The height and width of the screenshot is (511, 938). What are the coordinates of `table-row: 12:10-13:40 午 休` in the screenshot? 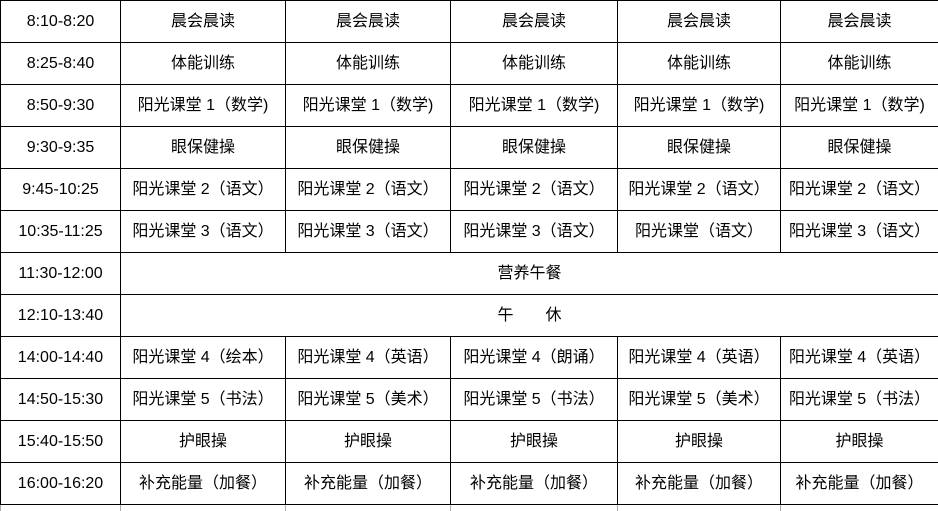 It's located at (469, 315).